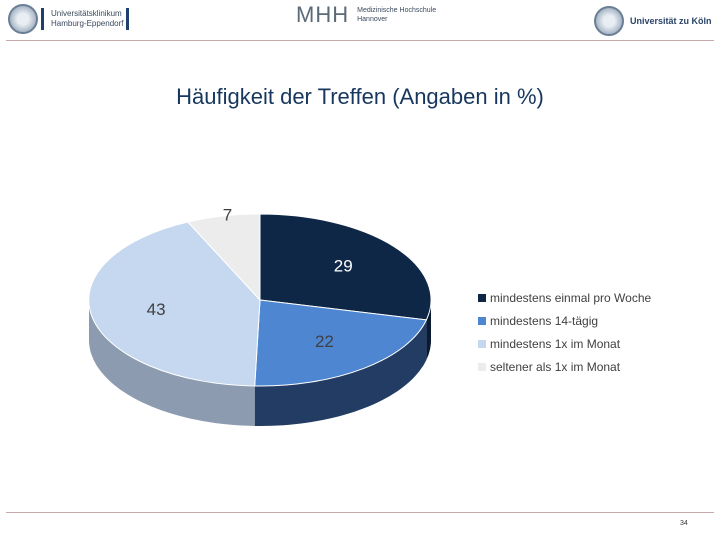  What do you see at coordinates (571, 297) in the screenshot?
I see `legend-label-0: mindestens einmal pro Woche` at bounding box center [571, 297].